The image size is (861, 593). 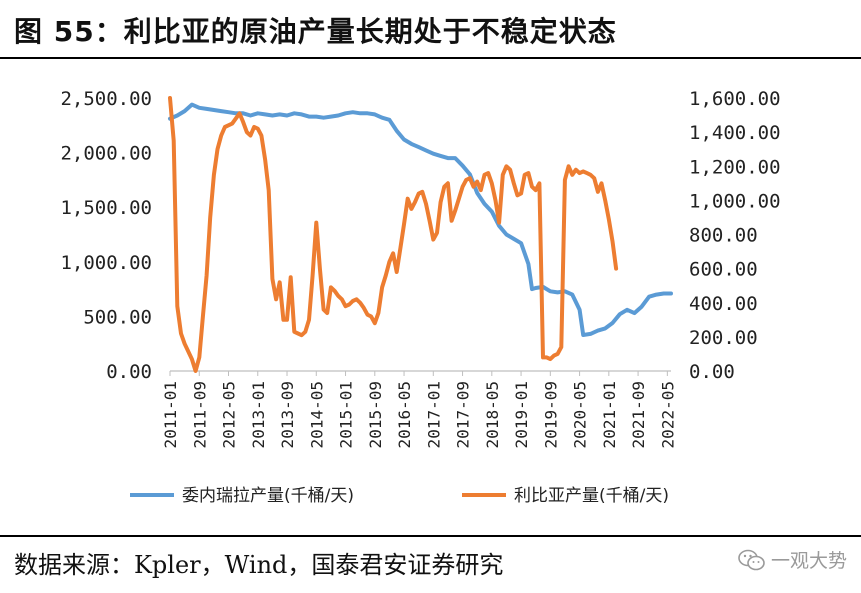 What do you see at coordinates (258, 414) in the screenshot?
I see `x-tick-label: 2013-01` at bounding box center [258, 414].